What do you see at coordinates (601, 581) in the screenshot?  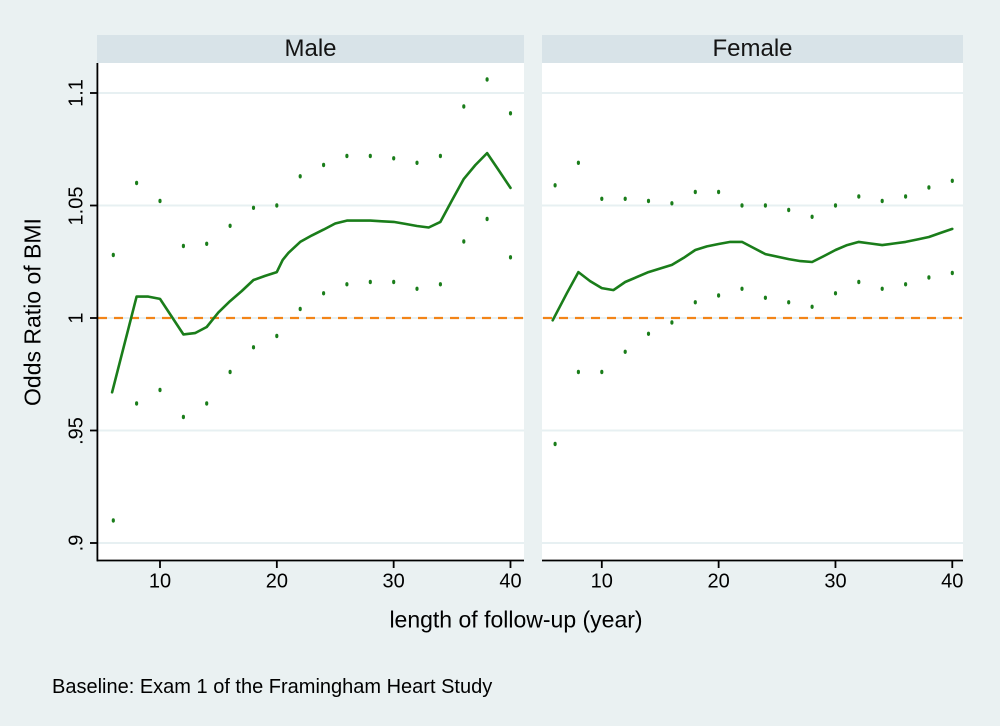 I see `x-tick-label-female: 10` at bounding box center [601, 581].